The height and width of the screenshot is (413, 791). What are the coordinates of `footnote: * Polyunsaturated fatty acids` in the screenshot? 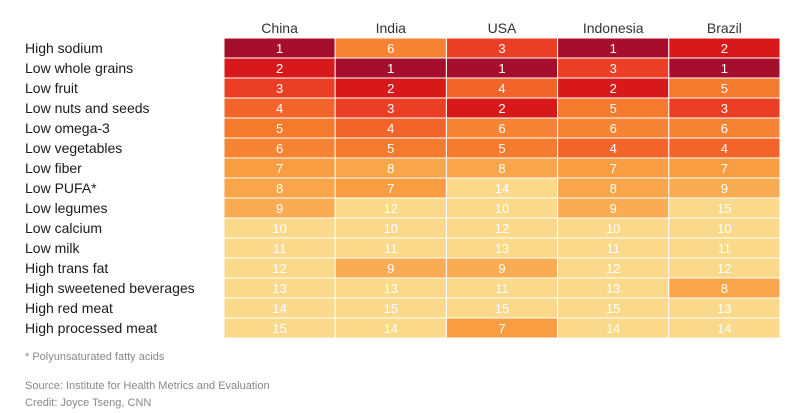 It's located at (95, 357).